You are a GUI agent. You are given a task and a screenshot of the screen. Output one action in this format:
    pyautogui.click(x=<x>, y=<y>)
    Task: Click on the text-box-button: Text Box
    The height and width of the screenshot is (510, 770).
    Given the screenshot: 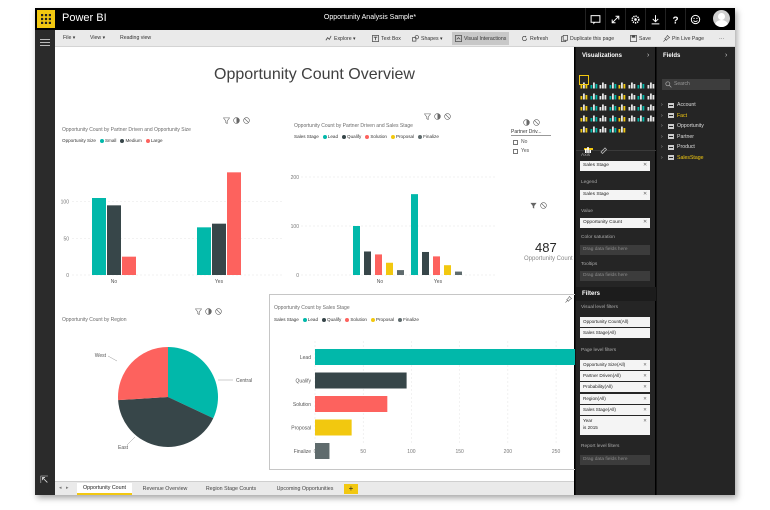 What is the action you would take?
    pyautogui.click(x=386, y=38)
    